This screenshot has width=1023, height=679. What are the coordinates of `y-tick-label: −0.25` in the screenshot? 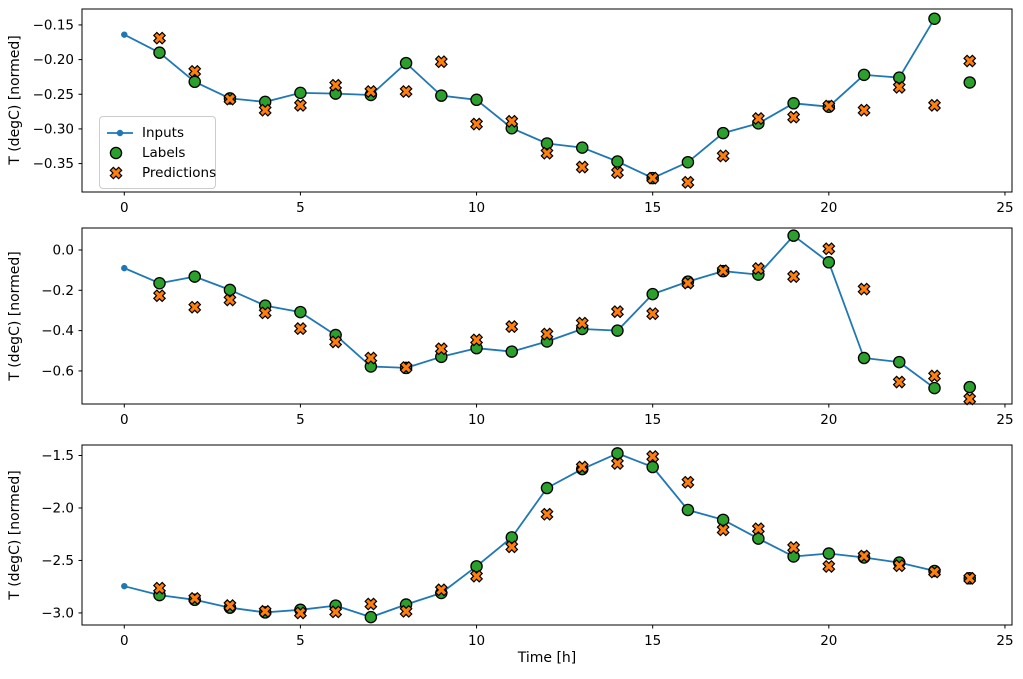 It's located at (53, 95).